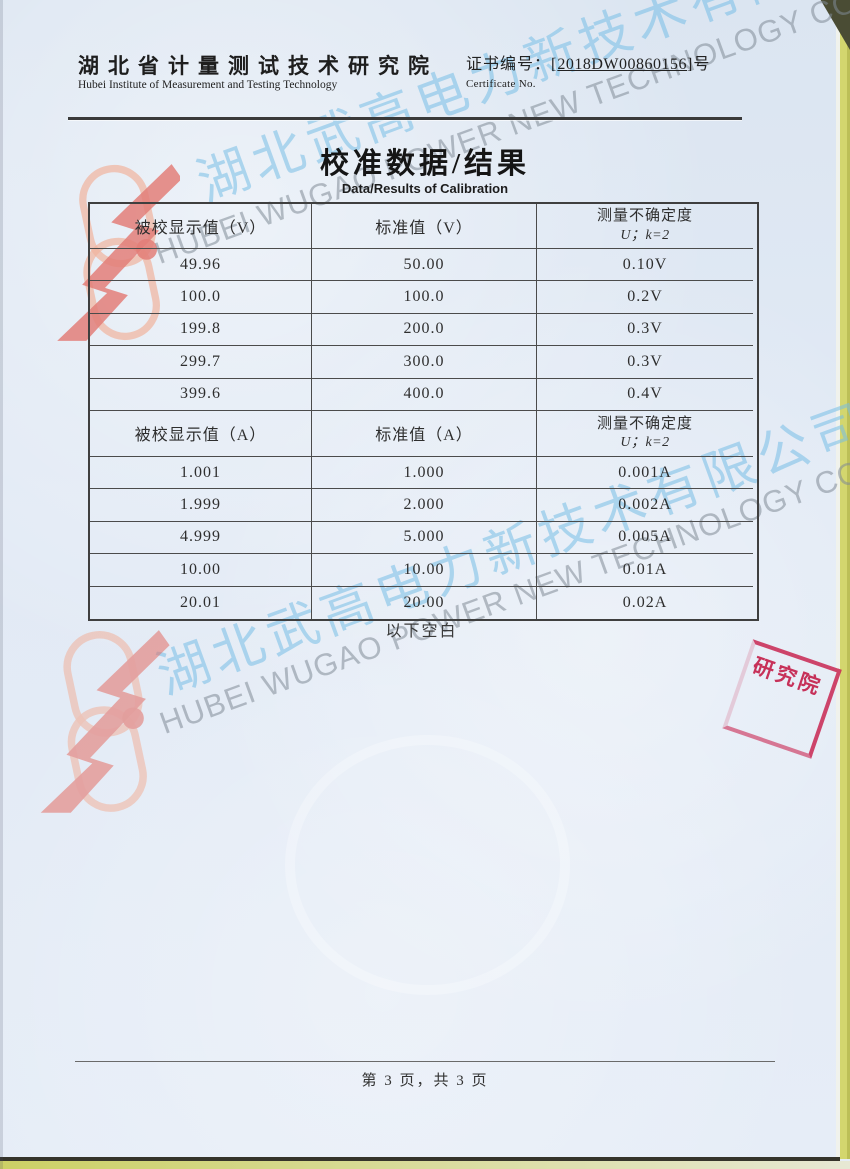 The image size is (850, 1169). Describe the element at coordinates (622, 64) in the screenshot. I see `certificate-number: 2018DW00860156` at that location.